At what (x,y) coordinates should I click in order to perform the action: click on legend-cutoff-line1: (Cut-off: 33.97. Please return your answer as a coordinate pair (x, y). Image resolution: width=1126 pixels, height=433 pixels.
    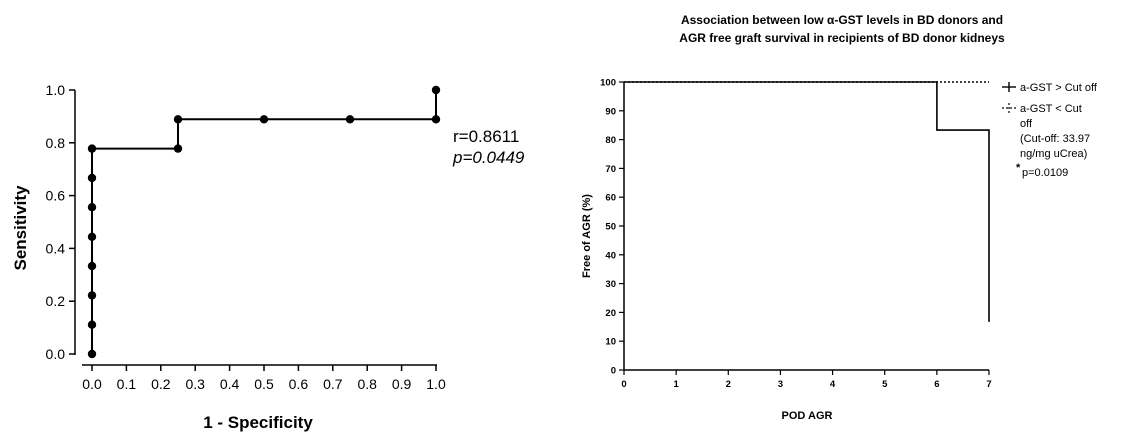
    Looking at the image, I should click on (1055, 139).